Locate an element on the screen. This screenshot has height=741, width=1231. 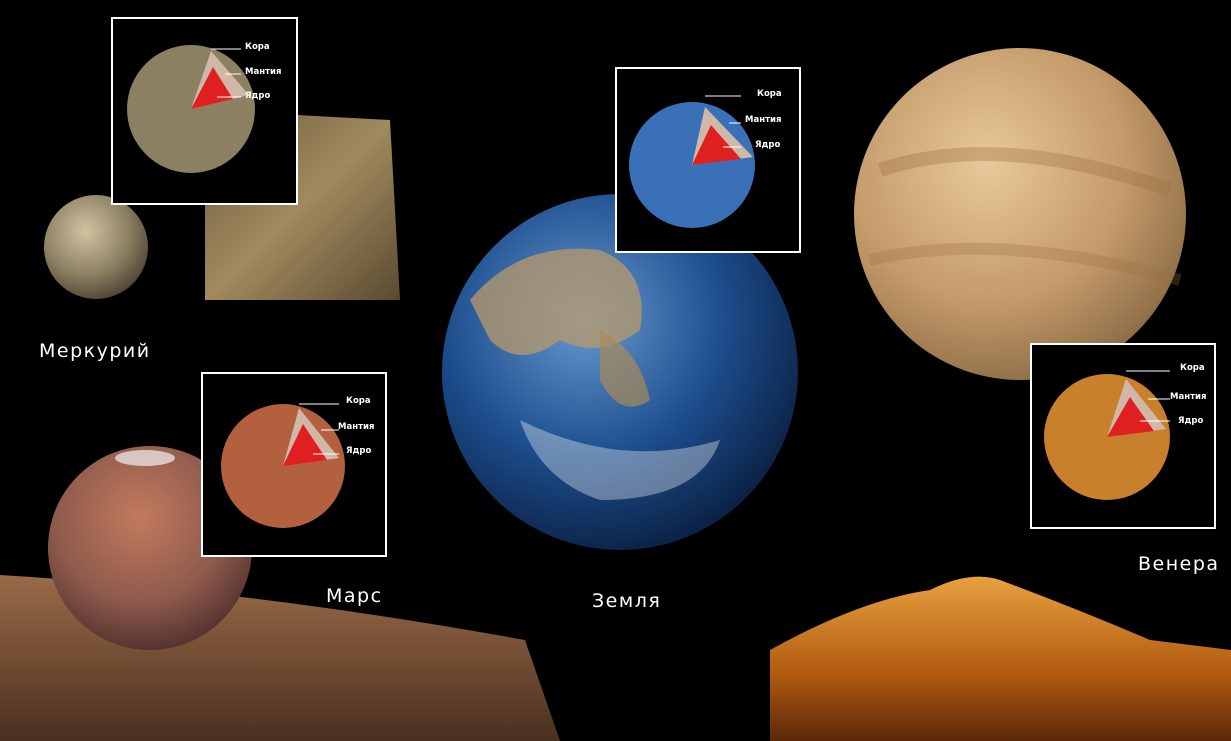
mercury-label: Меркурий is located at coordinates (95, 351).